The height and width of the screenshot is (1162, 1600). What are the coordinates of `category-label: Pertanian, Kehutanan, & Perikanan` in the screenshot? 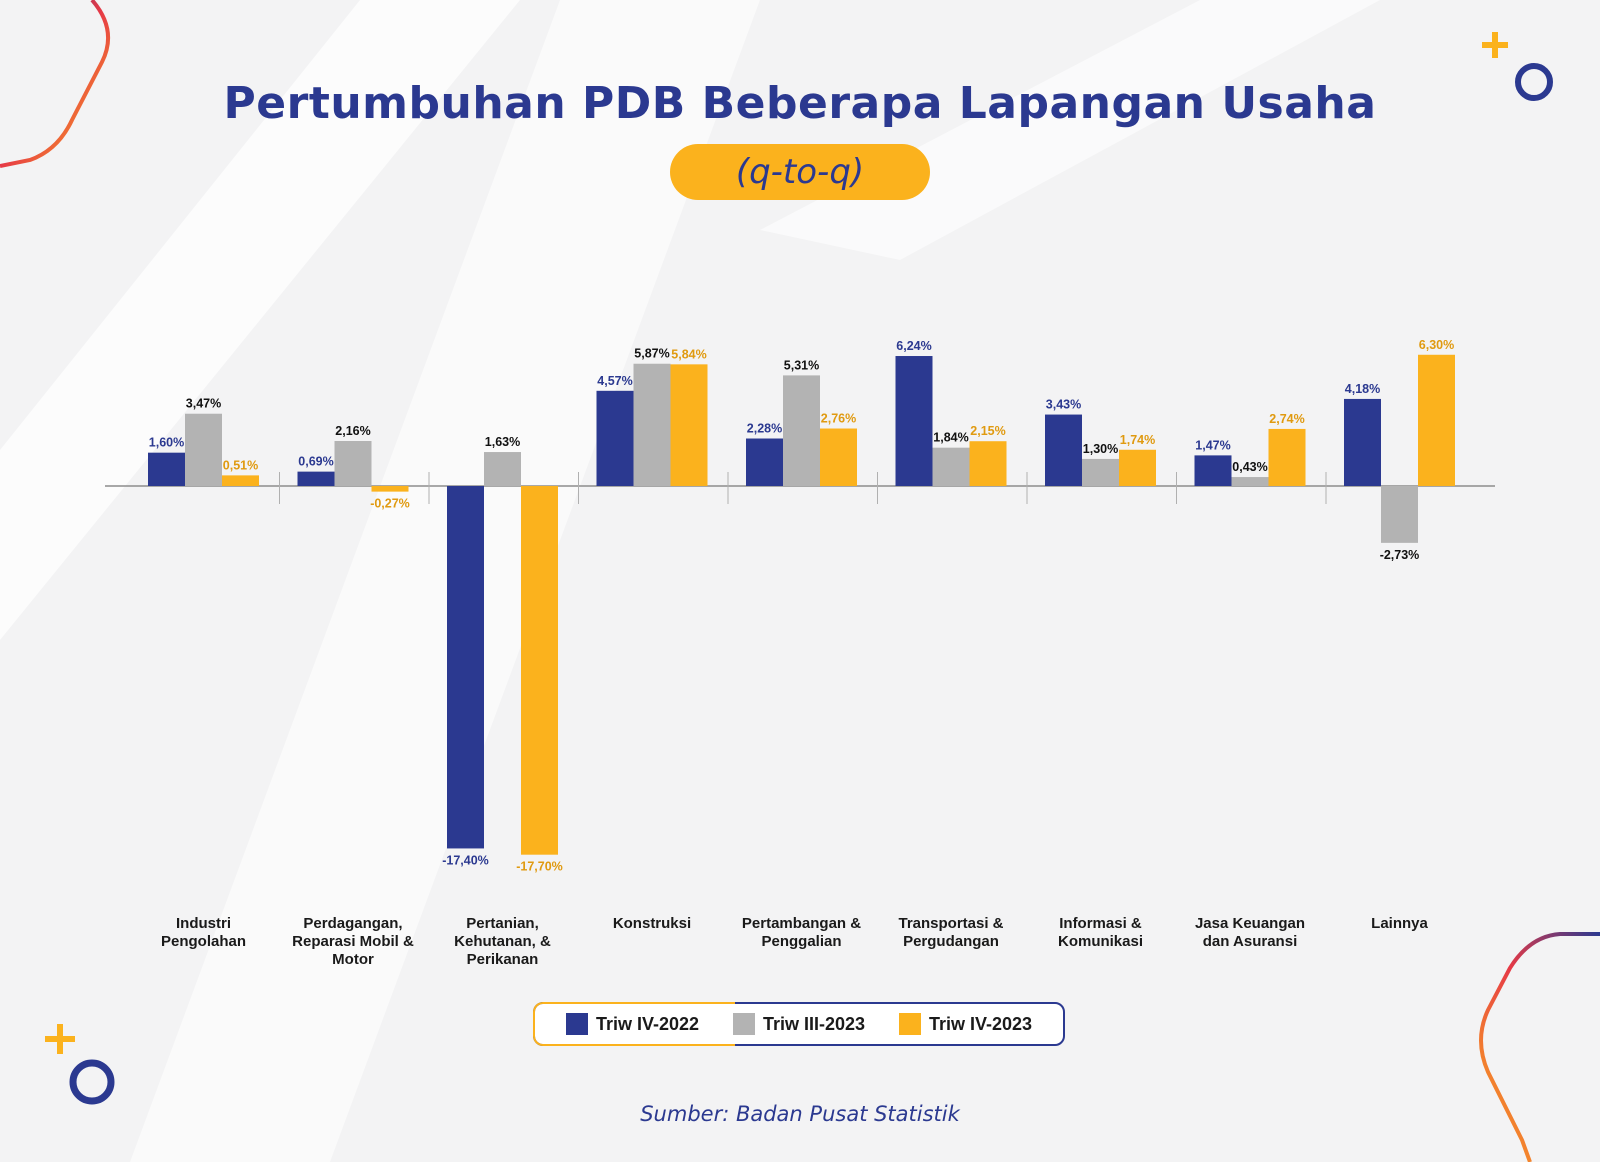 It's located at (503, 942).